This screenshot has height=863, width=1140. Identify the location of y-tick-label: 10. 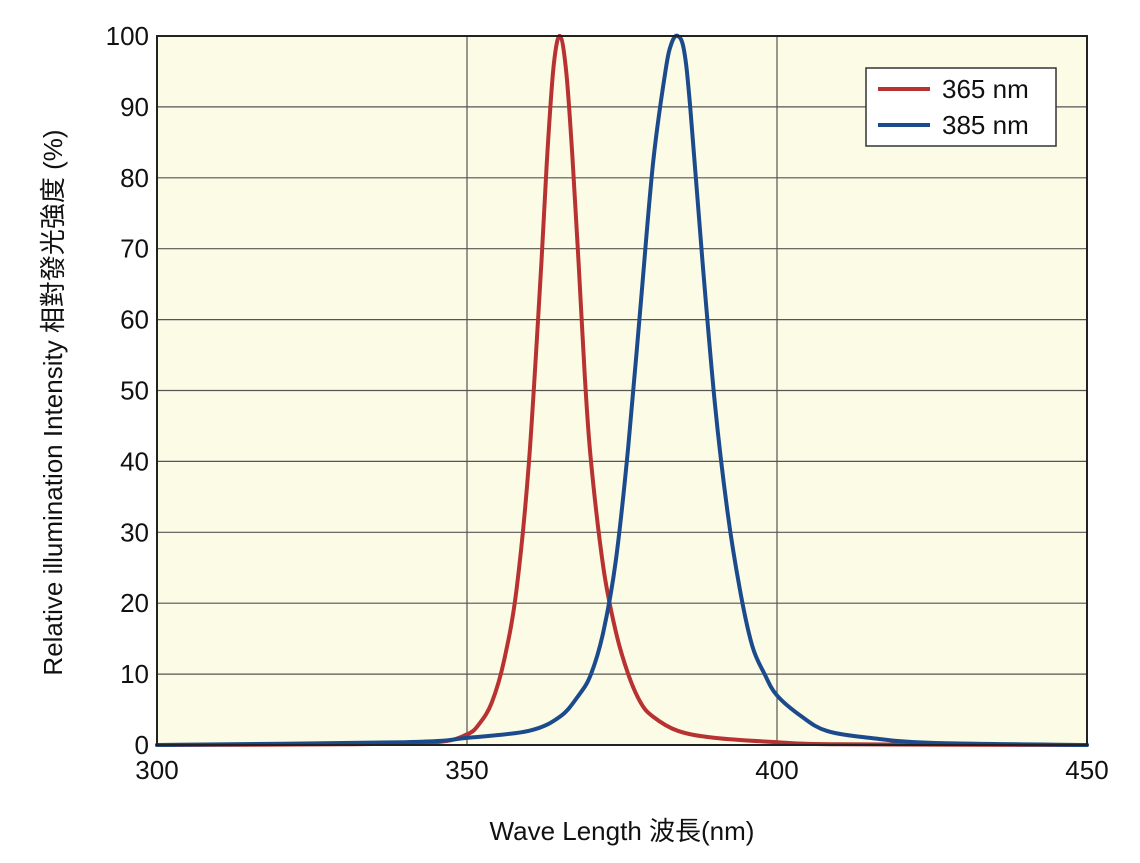
(134, 674).